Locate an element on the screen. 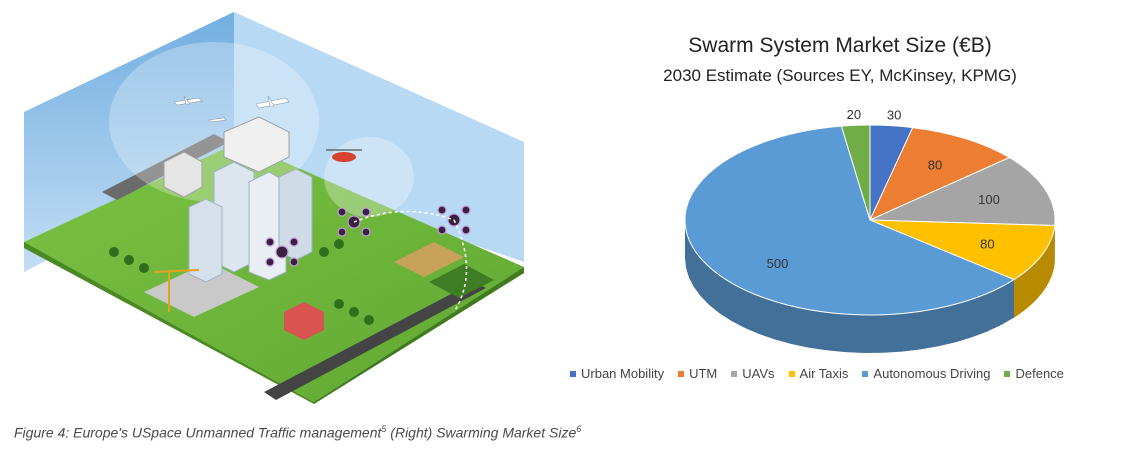  legend-item-autonomous-driving: Autonomous Driving is located at coordinates (926, 373).